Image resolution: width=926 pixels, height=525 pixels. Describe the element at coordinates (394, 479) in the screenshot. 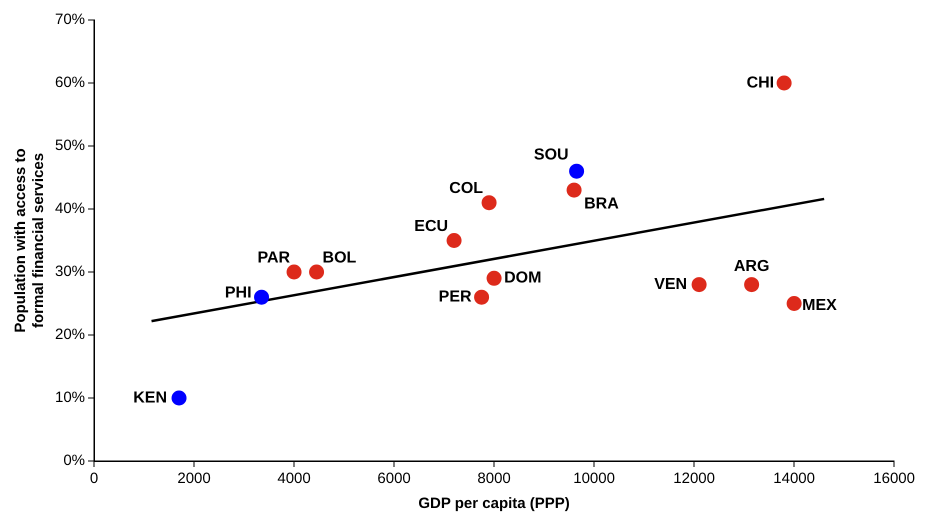

I see `x-tick-label: 6000` at that location.